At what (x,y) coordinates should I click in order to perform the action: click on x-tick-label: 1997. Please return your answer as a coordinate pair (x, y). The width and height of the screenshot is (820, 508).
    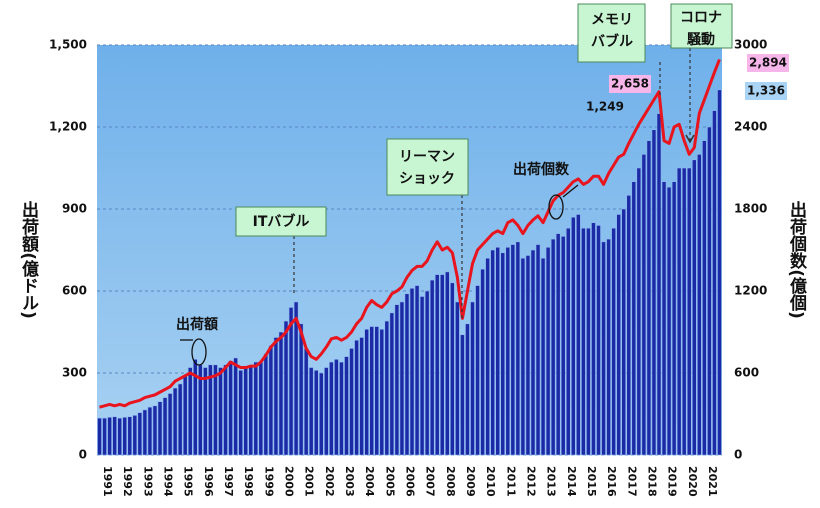
    Looking at the image, I should click on (228, 481).